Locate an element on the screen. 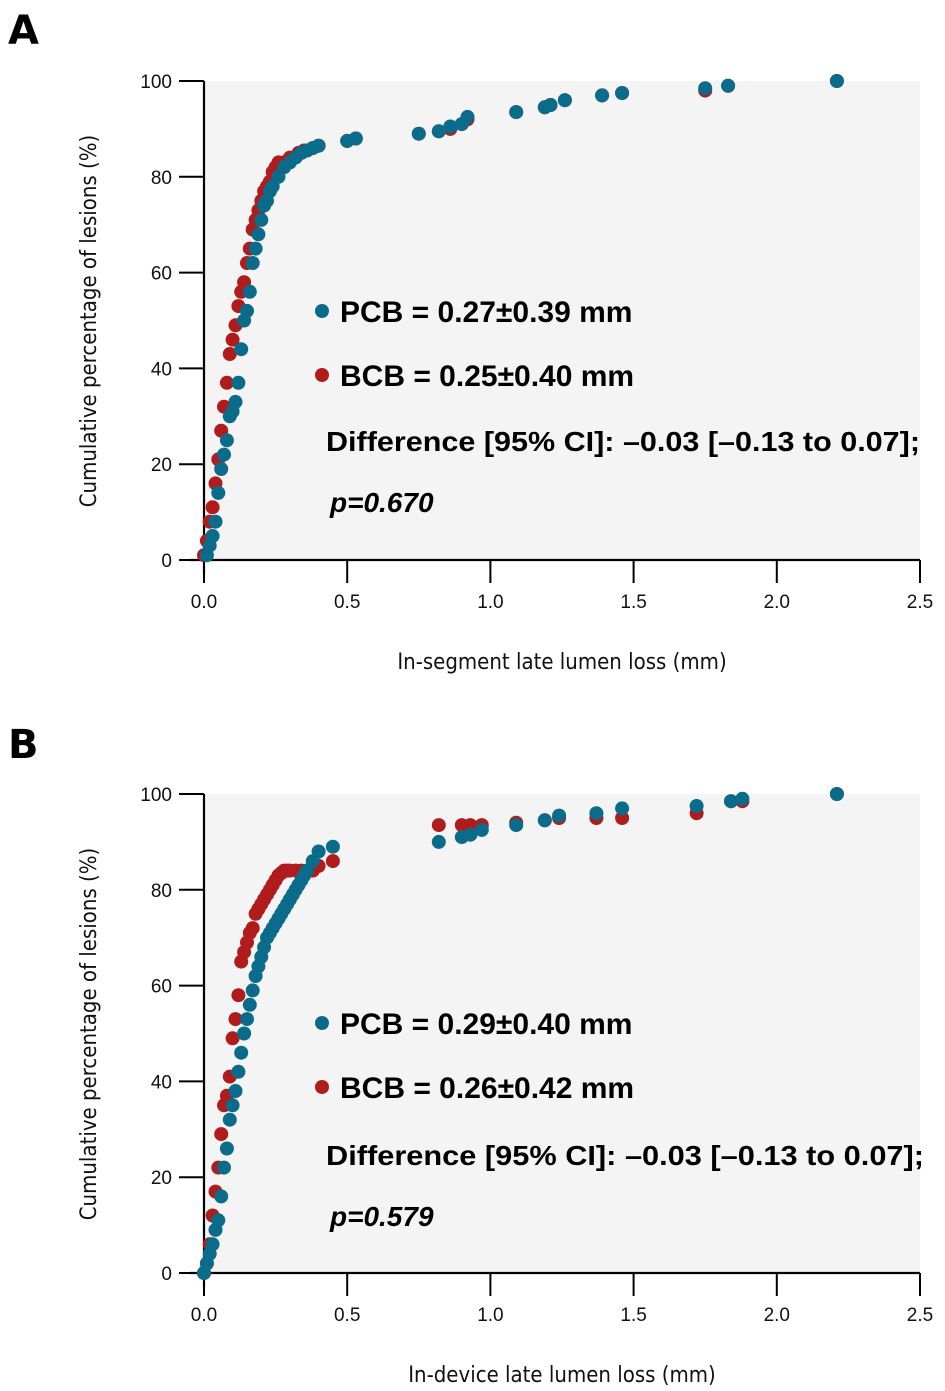 This screenshot has width=945, height=1391. y-tick-label: 60 is located at coordinates (161, 274).